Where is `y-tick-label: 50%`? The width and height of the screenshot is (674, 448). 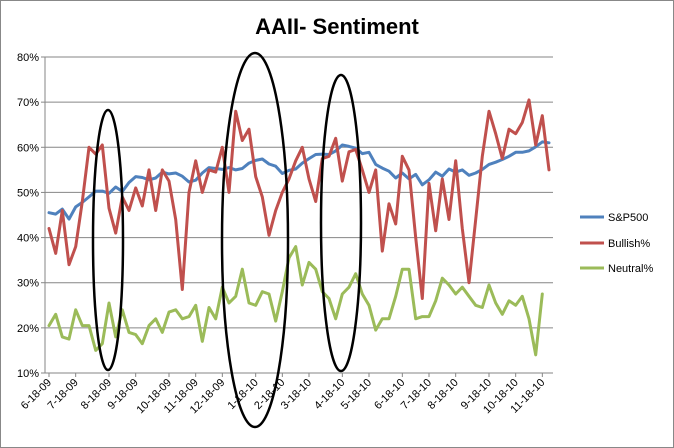
y-tick-label: 50% is located at coordinates (28, 193).